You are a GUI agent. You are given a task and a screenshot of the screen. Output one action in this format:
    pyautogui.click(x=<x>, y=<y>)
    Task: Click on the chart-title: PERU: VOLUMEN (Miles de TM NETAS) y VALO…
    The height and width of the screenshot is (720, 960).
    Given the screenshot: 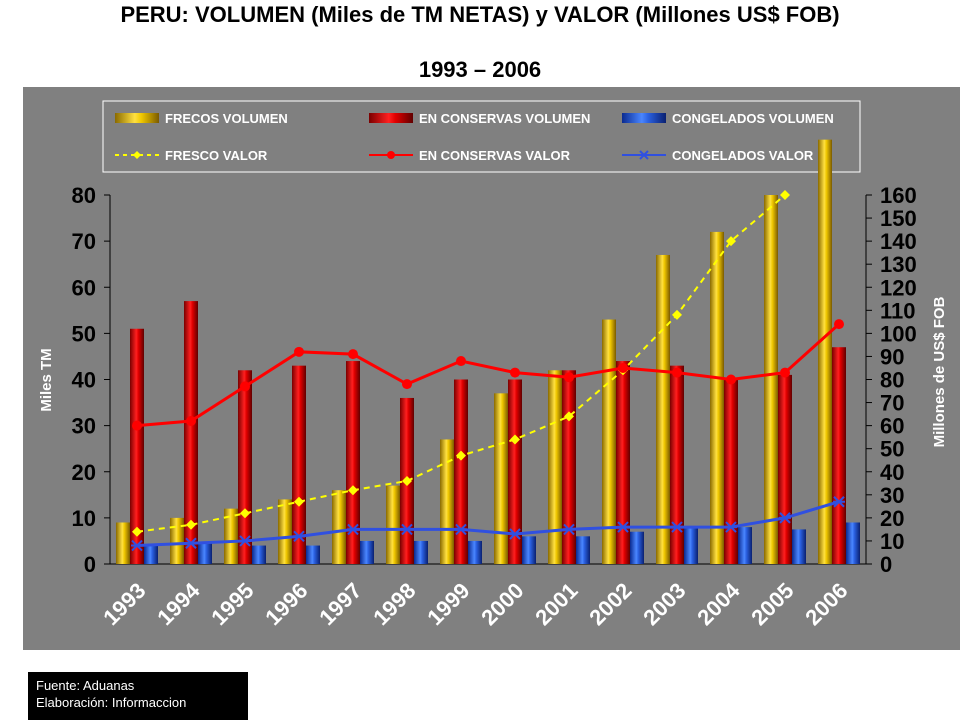 What is the action you would take?
    pyautogui.click(x=480, y=14)
    